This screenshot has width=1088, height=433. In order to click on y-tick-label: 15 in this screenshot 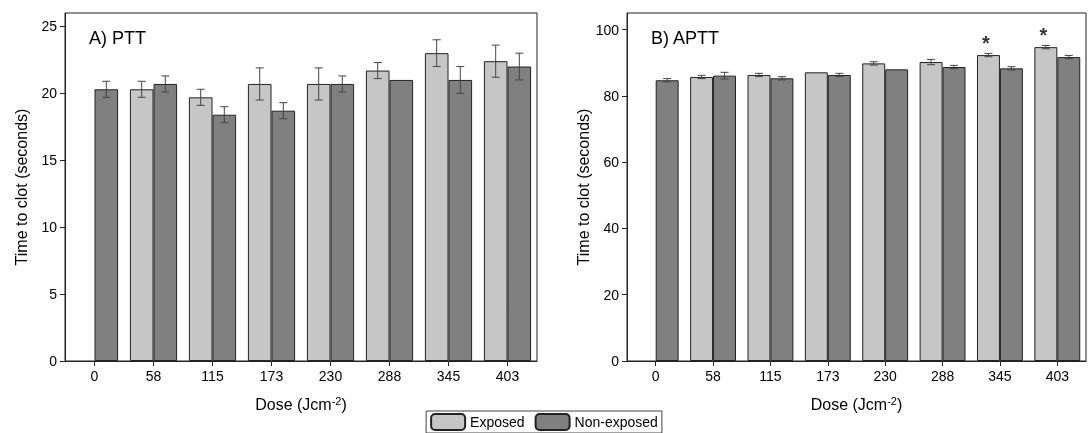, I will do `click(49, 160)`.